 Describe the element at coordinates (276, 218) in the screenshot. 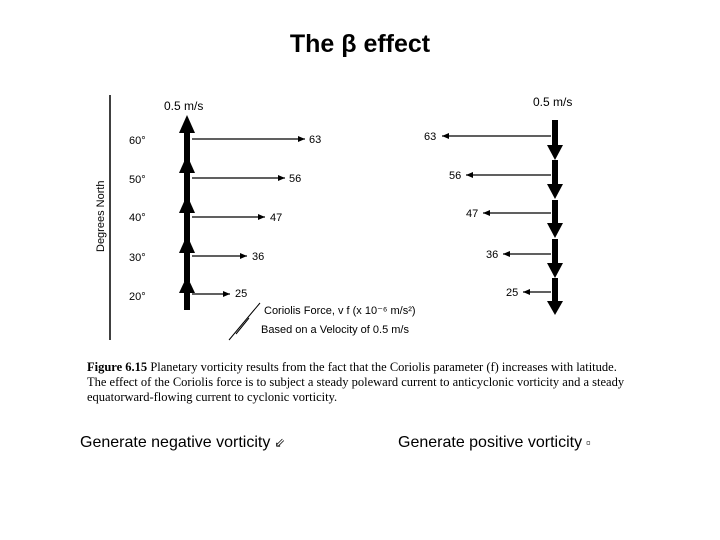

I see `left-coriolis-value: 47` at that location.